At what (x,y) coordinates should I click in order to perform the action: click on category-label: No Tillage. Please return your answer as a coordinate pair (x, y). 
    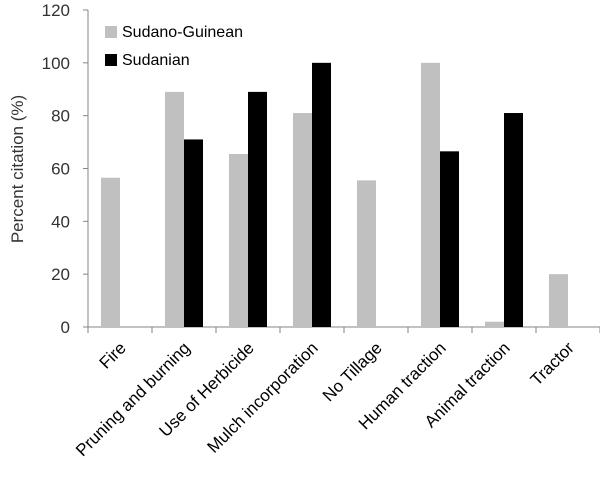
    Looking at the image, I should click on (352, 371).